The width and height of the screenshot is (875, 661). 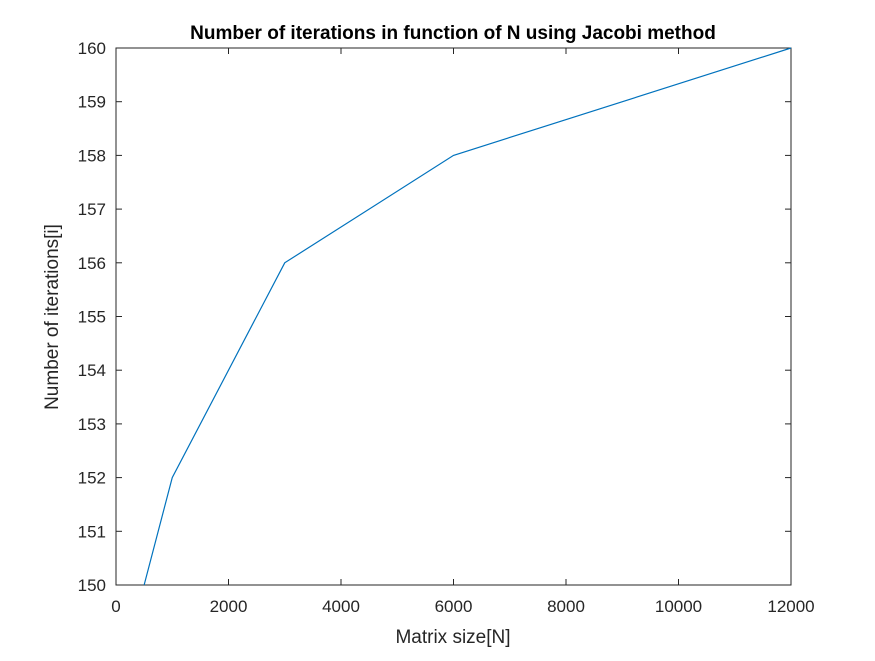 What do you see at coordinates (790, 606) in the screenshot?
I see `x-tick-label: 12000` at bounding box center [790, 606].